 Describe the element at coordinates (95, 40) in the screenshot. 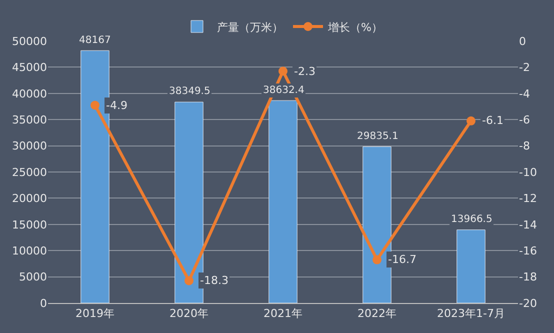

I see `data-label: 48167` at that location.